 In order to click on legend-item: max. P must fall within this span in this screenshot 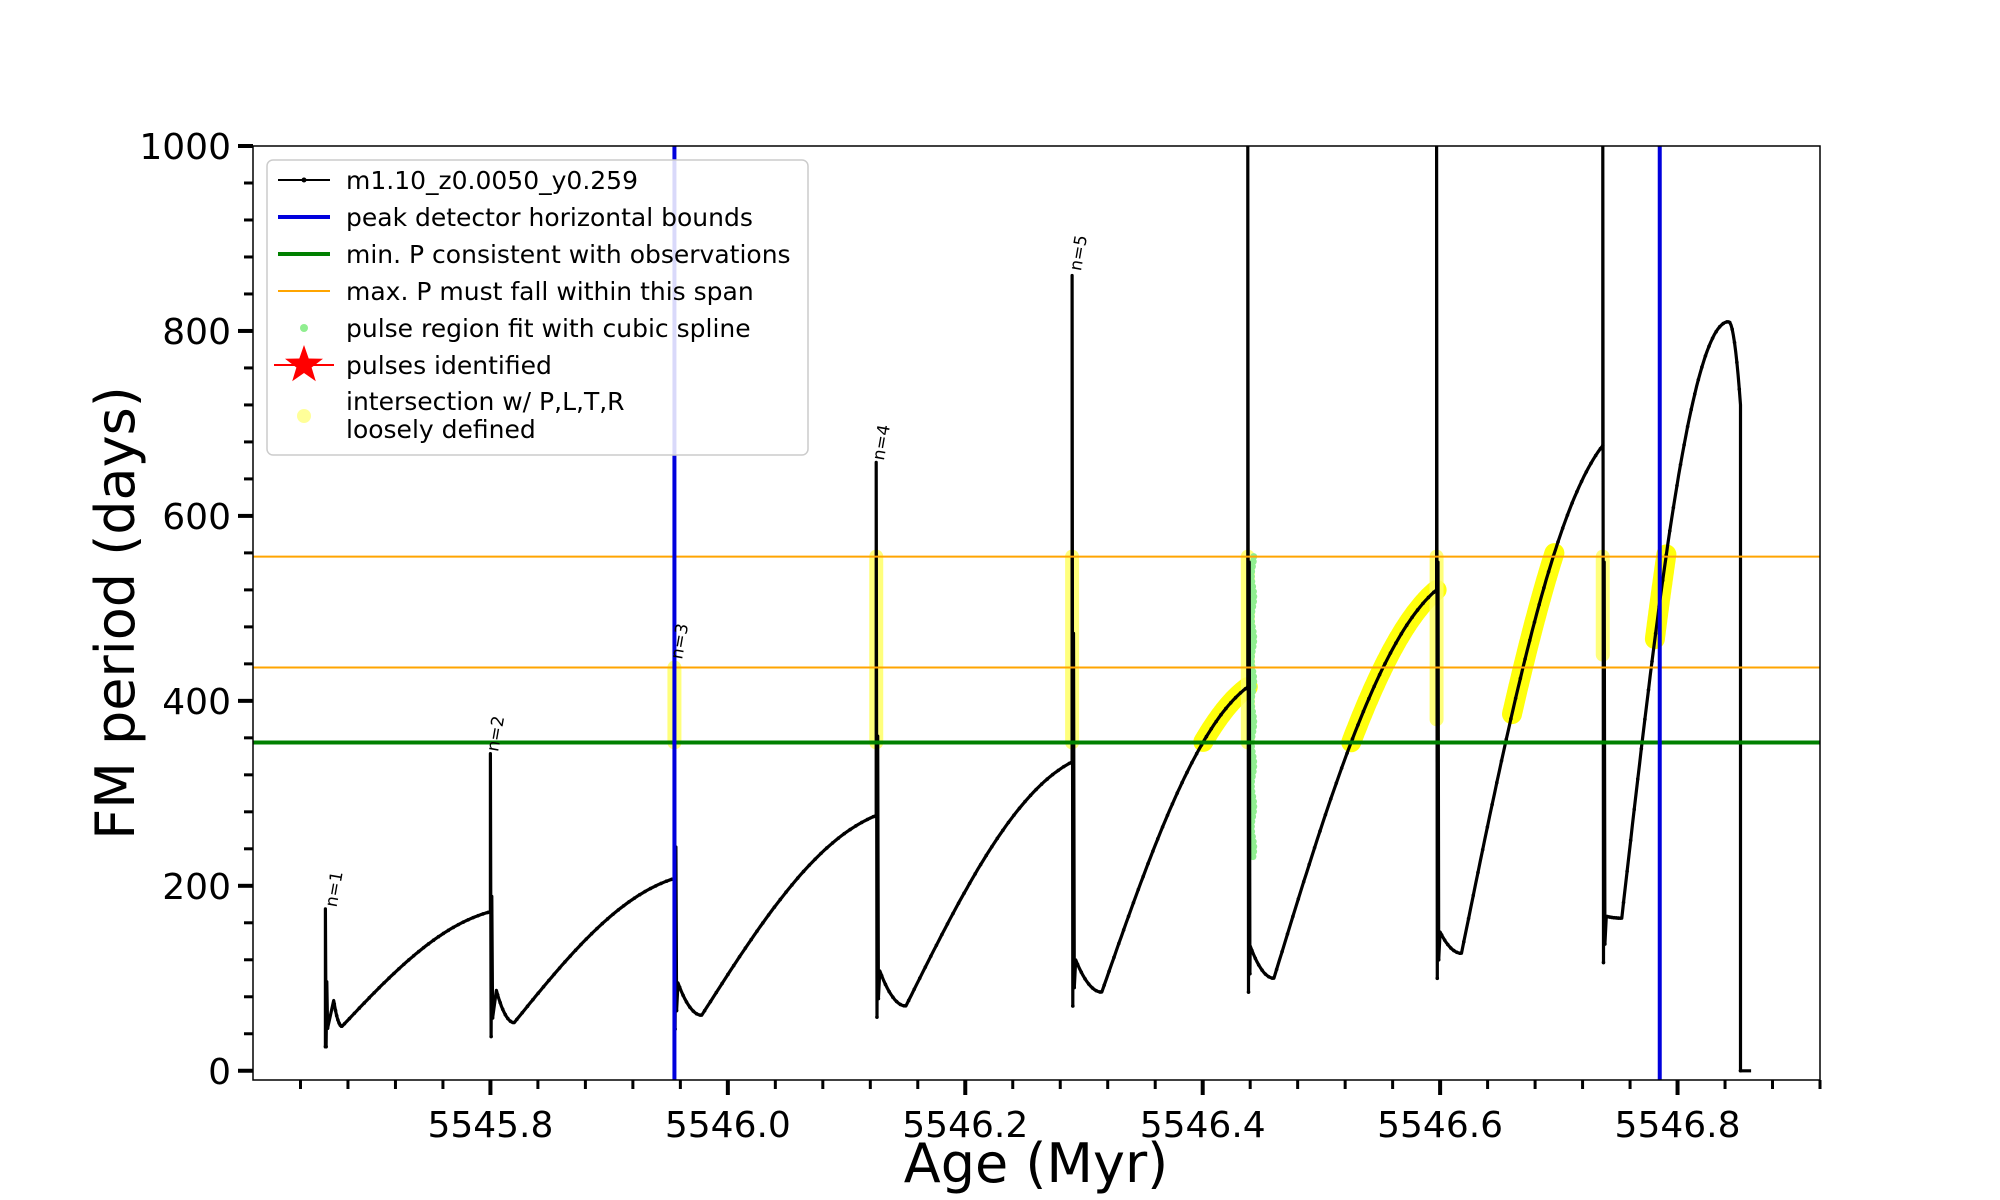, I will do `click(516, 291)`.